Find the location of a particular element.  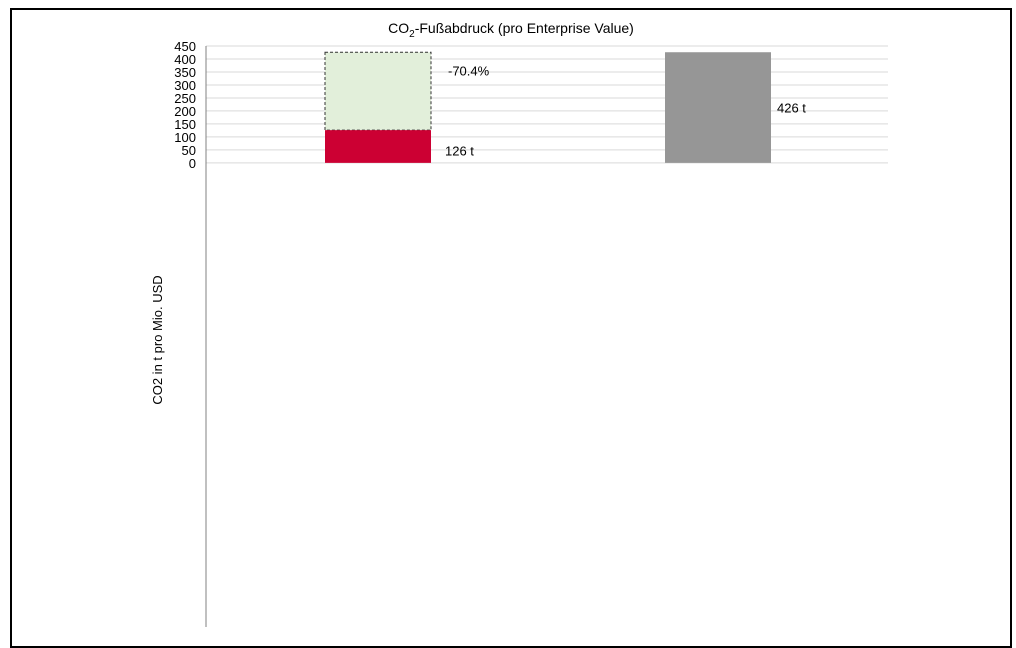

y-tick-label: 300 is located at coordinates (185, 85).